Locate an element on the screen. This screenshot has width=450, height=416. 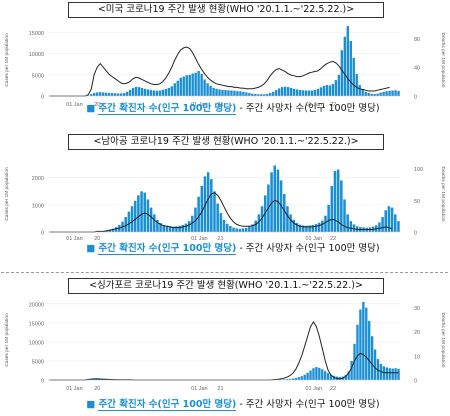
y-tick-label: 20000 is located at coordinates (36, 305).